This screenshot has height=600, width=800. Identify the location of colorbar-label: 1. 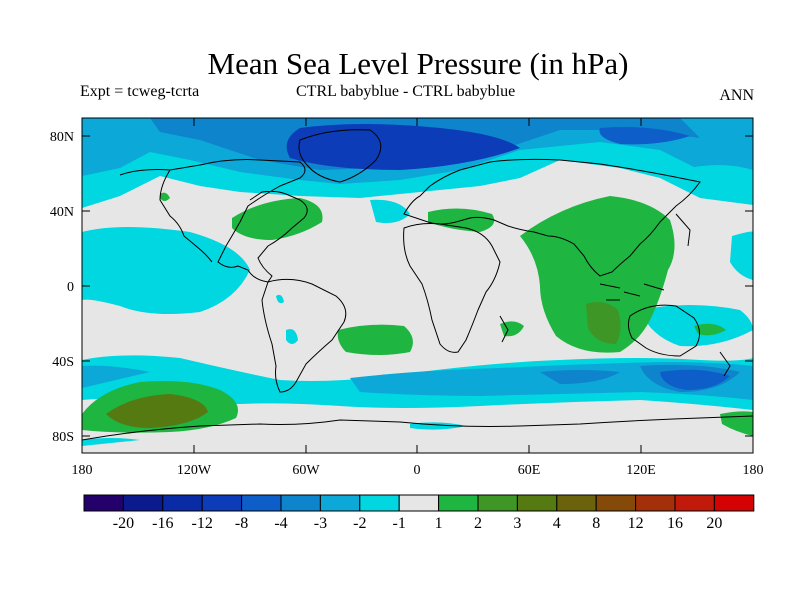
(439, 523).